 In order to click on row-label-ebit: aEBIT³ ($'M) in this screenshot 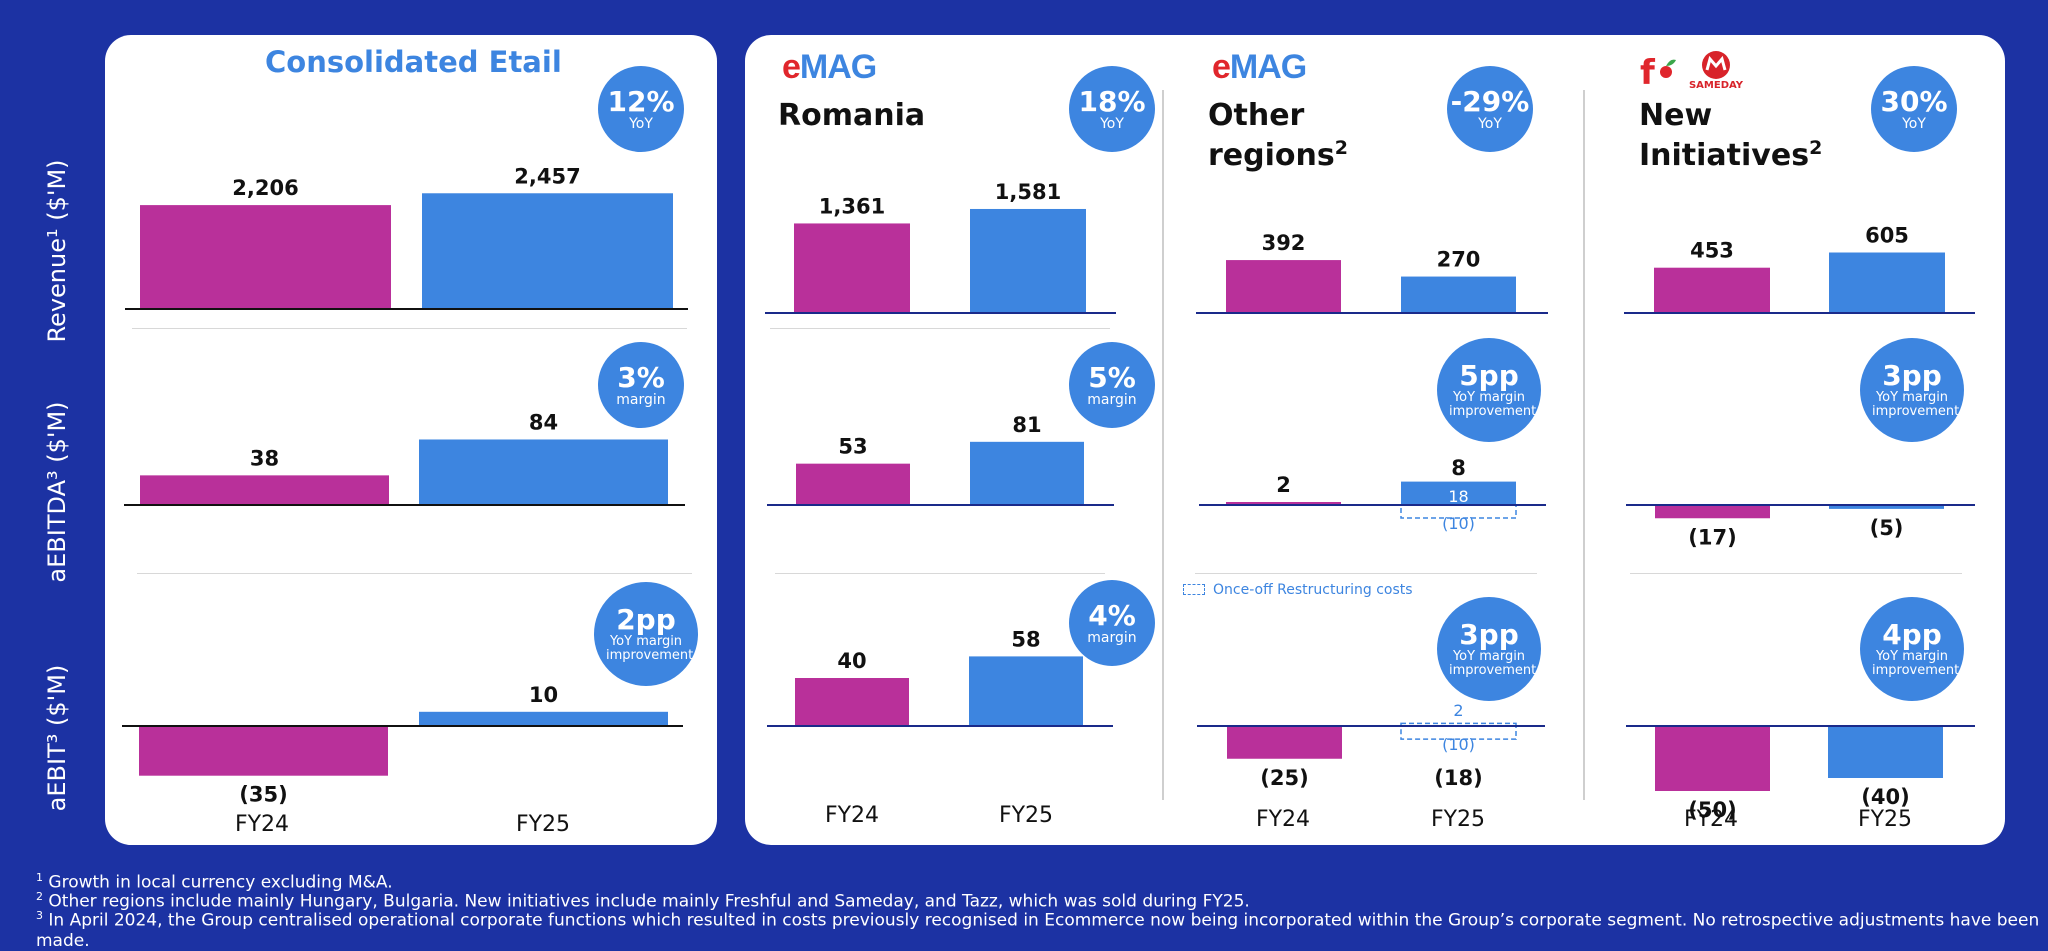, I will do `click(57, 738)`.